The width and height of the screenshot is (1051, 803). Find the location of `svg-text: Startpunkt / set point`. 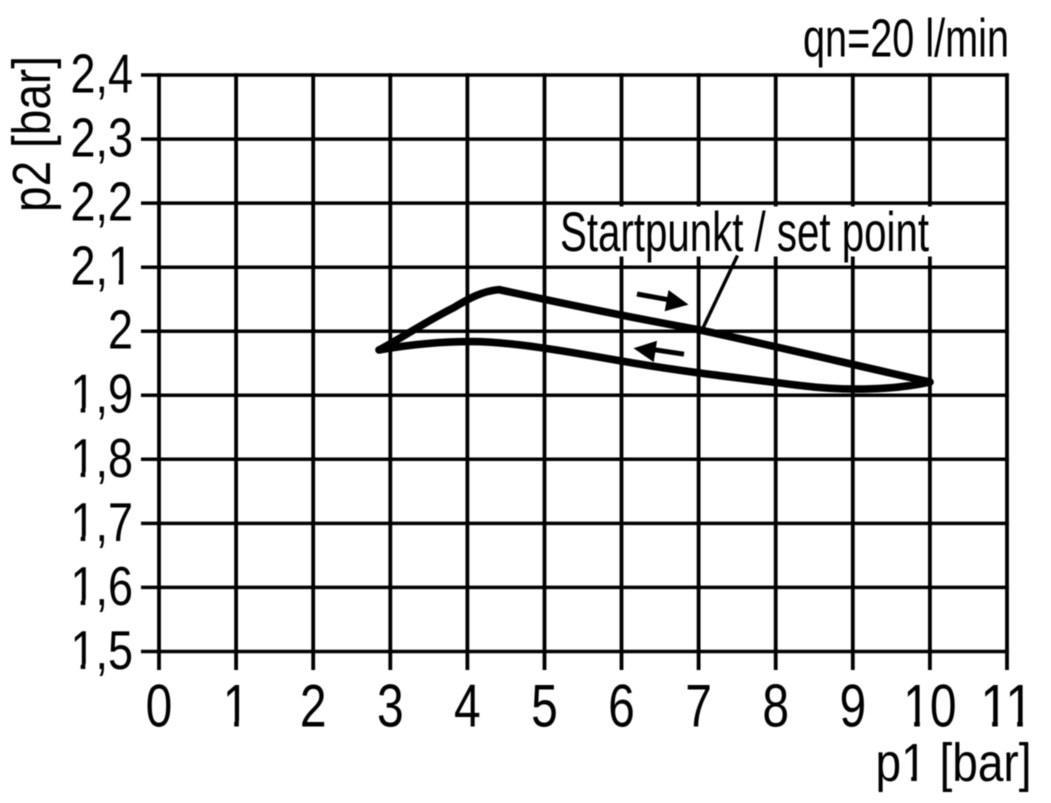

svg-text: Startpunkt / set point is located at coordinates (744, 232).